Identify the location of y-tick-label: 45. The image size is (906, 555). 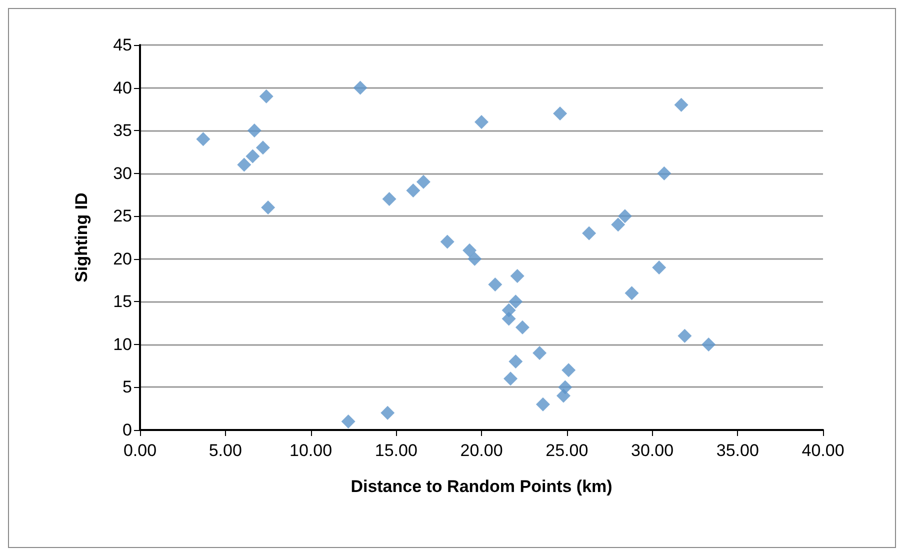
(122, 45).